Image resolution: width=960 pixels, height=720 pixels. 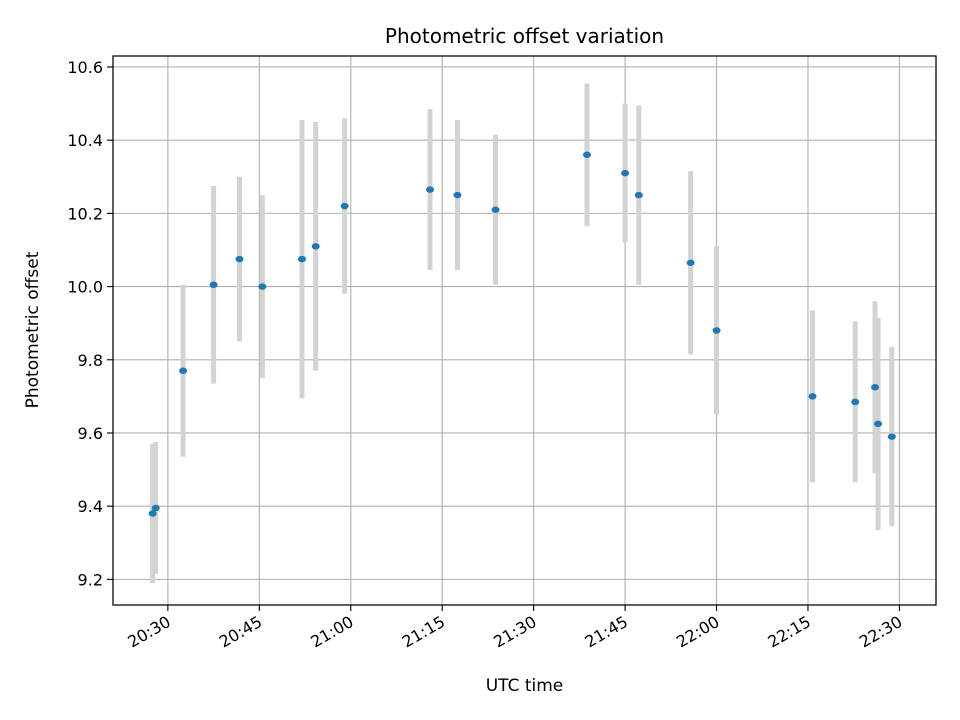 What do you see at coordinates (33, 329) in the screenshot?
I see `y-axis-label: Photometric offset` at bounding box center [33, 329].